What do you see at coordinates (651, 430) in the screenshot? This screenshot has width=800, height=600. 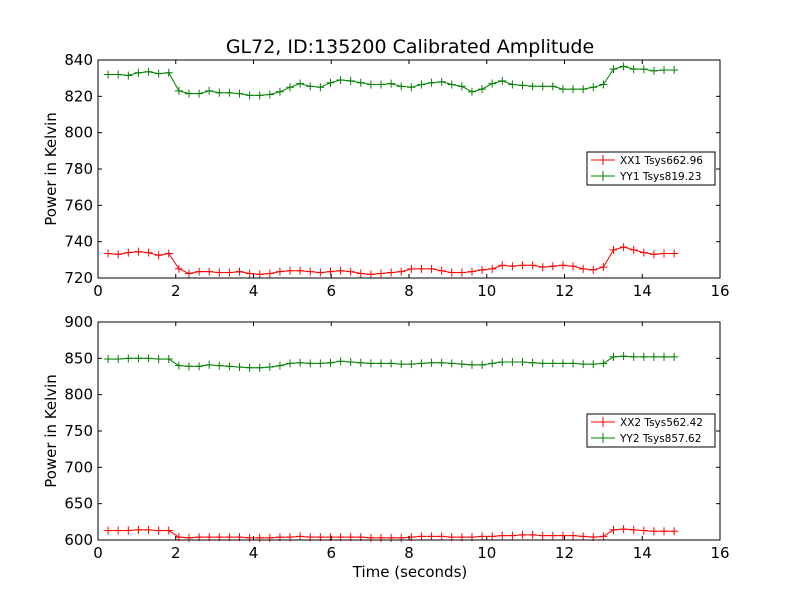 I see `bottom-plot-legend: XX2 Tsys562.42 YY2 Tsys857.62` at bounding box center [651, 430].